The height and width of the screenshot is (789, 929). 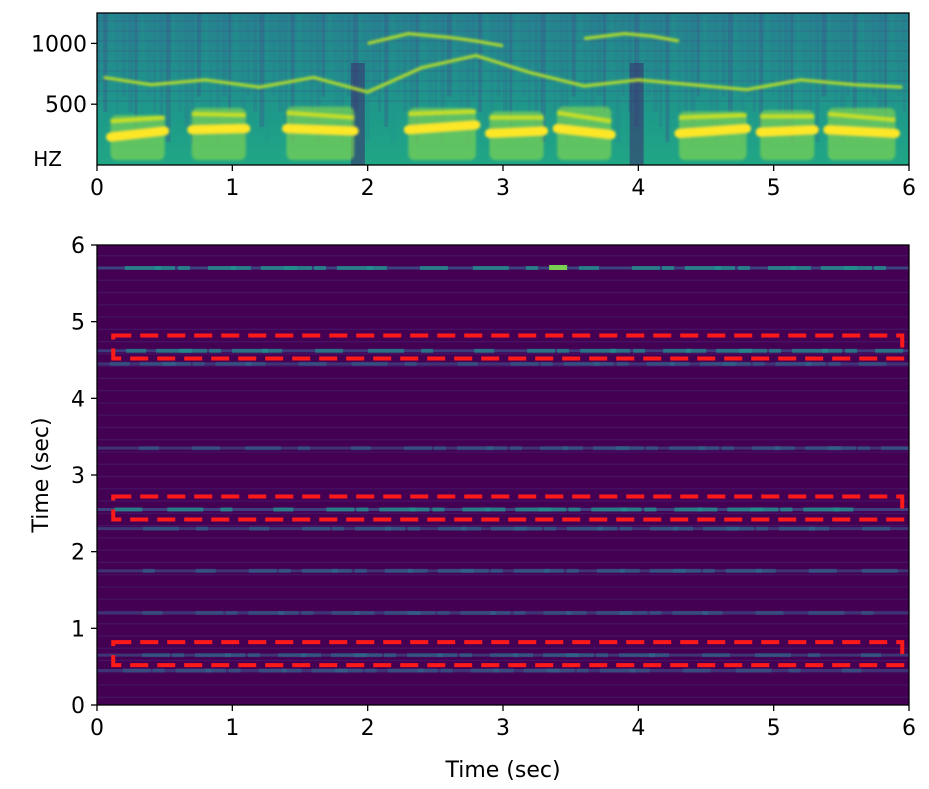 What do you see at coordinates (84, 476) in the screenshot?
I see `similarity-y-ticks: 0 1 2 3 4 5 6` at bounding box center [84, 476].